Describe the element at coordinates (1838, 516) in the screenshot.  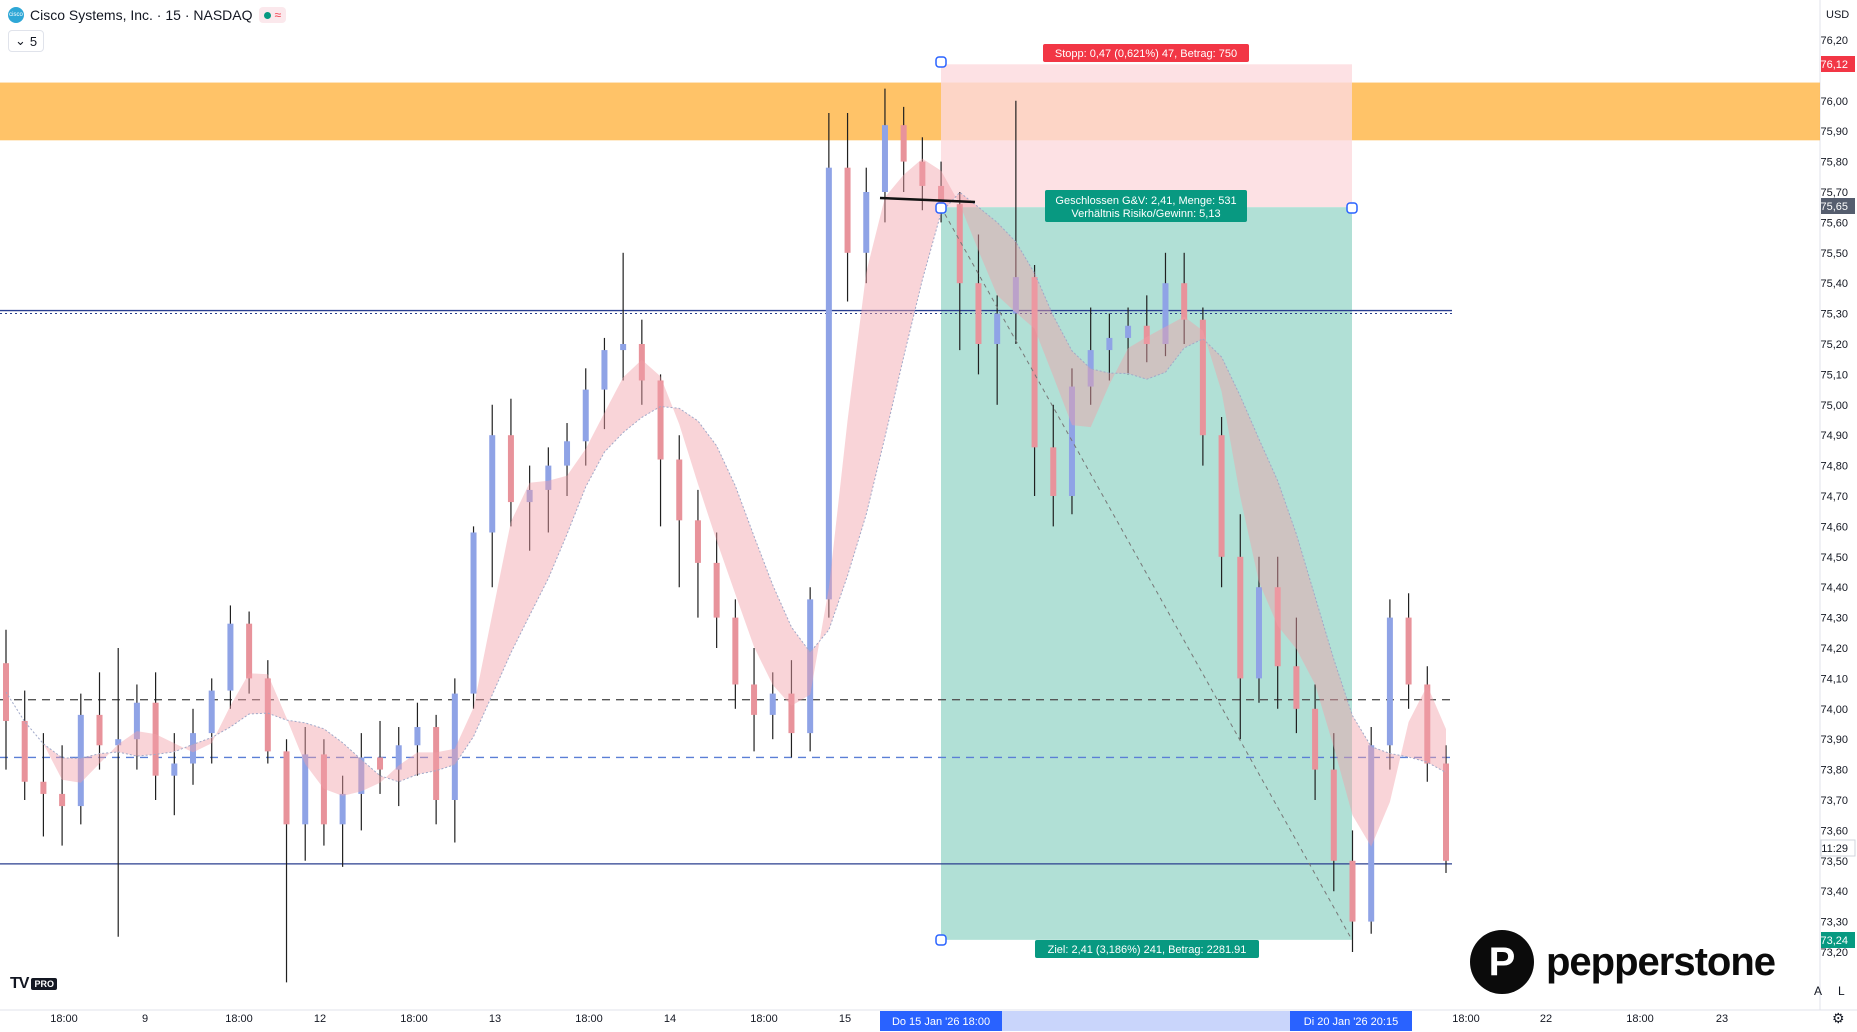
I see `price-axis-bg` at that location.